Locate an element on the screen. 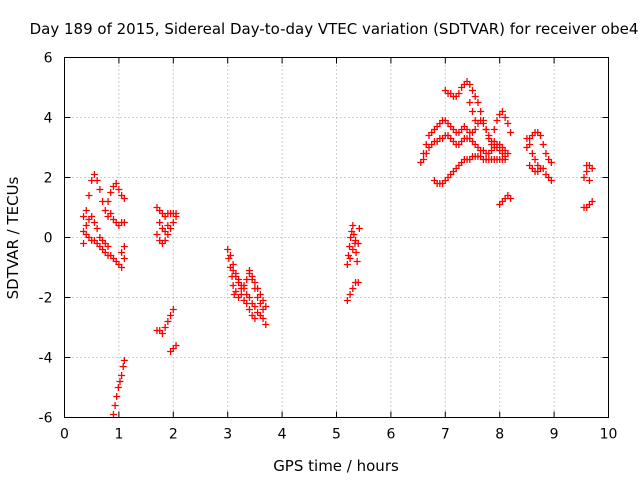 The width and height of the screenshot is (640, 480). x-axis-label: GPS time / hours is located at coordinates (336, 466).